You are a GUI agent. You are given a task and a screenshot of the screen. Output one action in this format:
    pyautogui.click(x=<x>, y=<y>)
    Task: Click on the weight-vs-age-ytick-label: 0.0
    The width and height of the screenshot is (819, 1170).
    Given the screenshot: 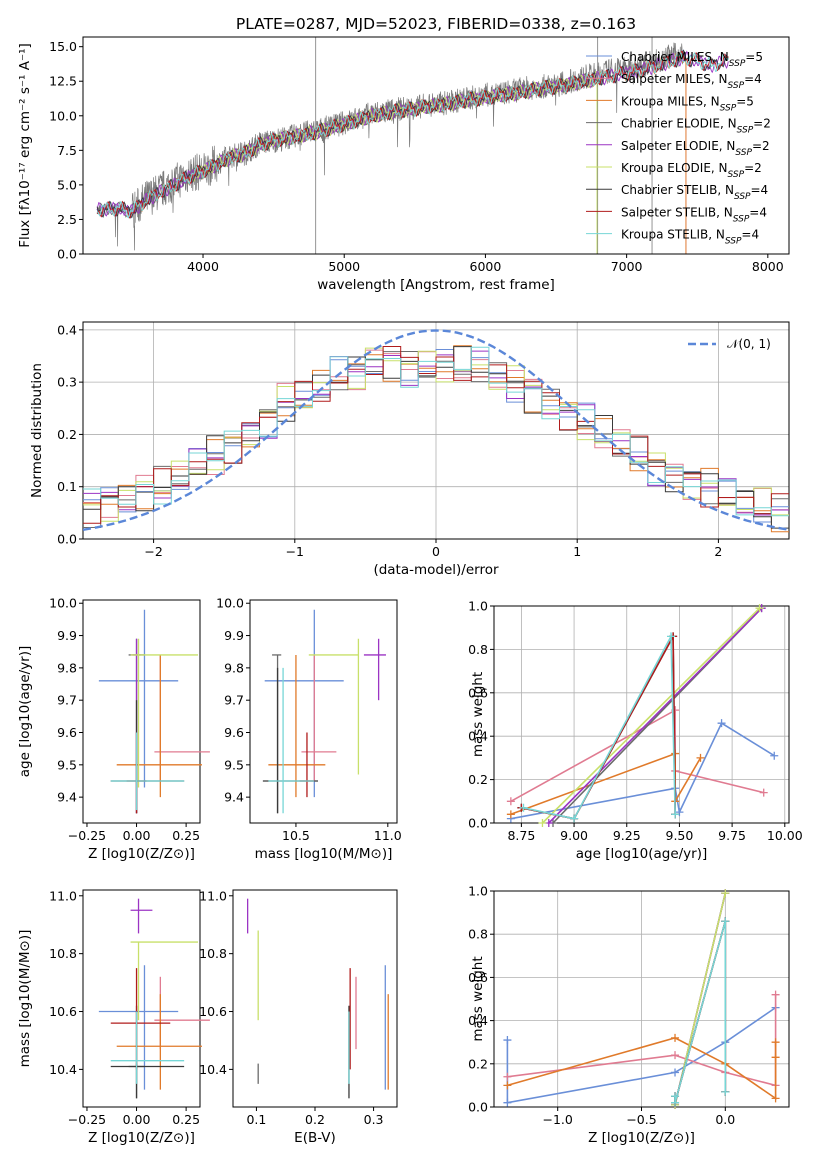 What is the action you would take?
    pyautogui.click(x=478, y=823)
    